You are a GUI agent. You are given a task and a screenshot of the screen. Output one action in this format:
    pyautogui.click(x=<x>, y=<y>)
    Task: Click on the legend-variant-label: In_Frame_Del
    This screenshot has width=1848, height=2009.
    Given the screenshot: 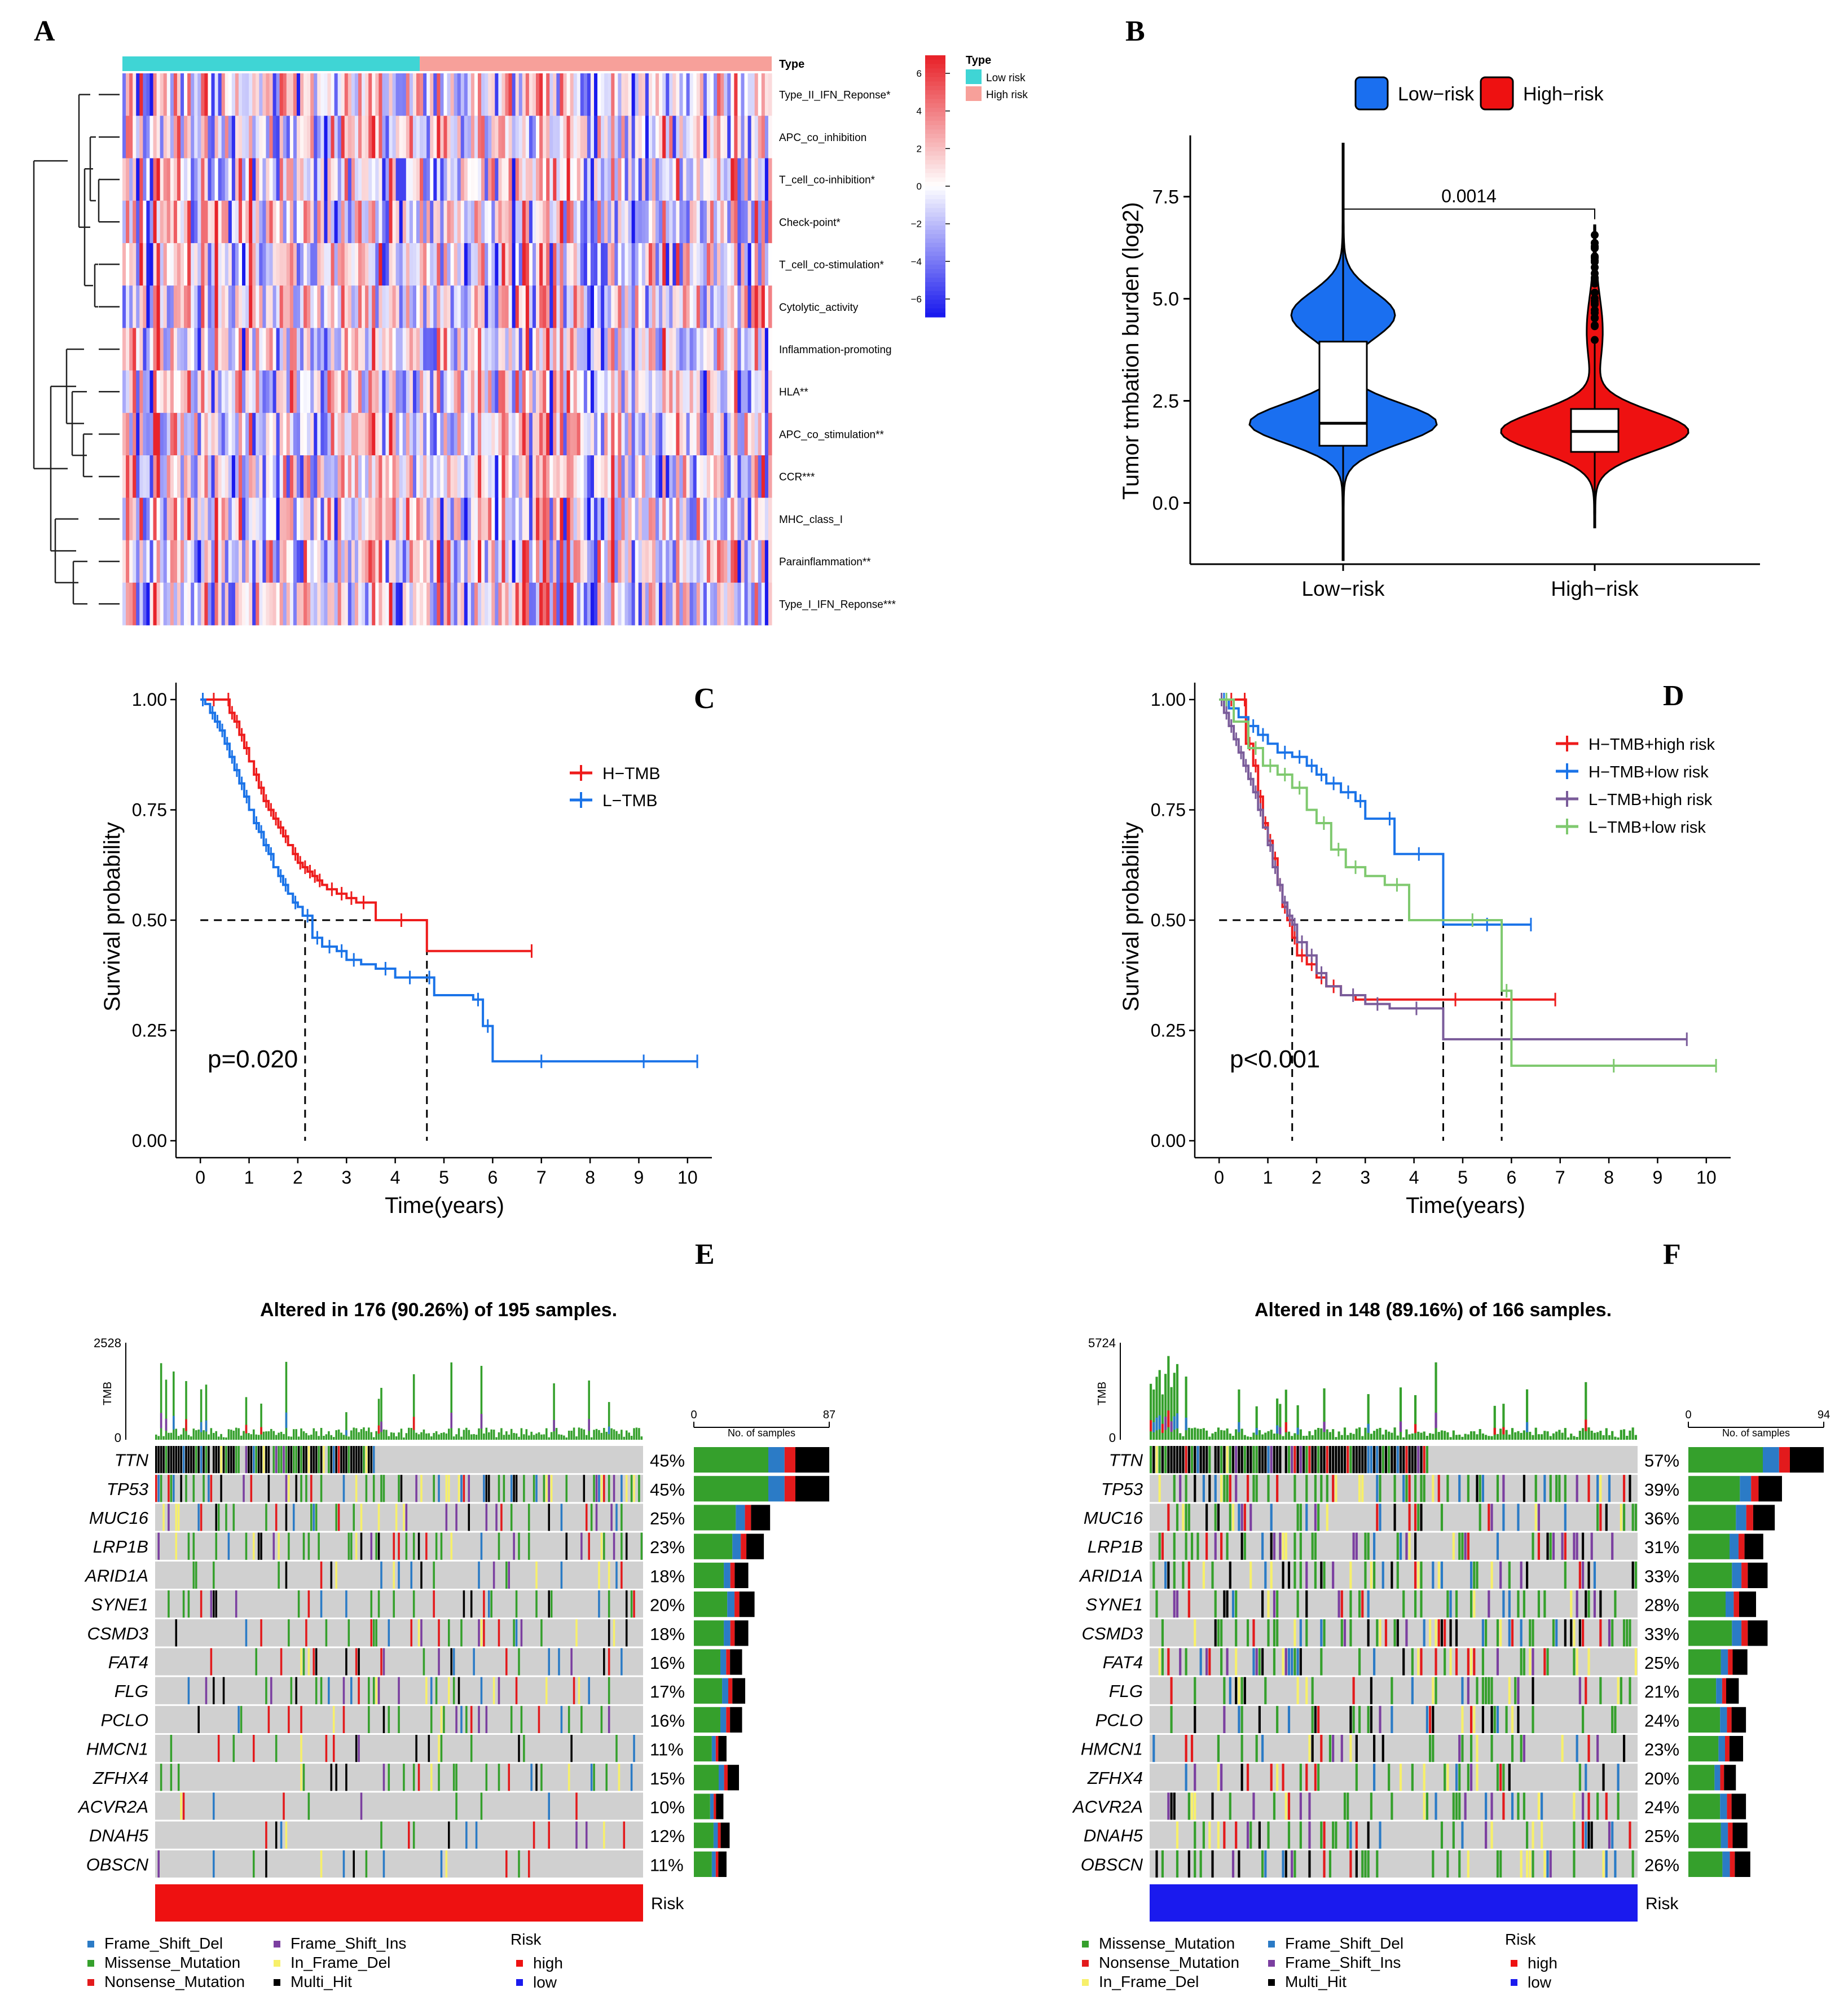 What is the action you would take?
    pyautogui.click(x=1149, y=1981)
    